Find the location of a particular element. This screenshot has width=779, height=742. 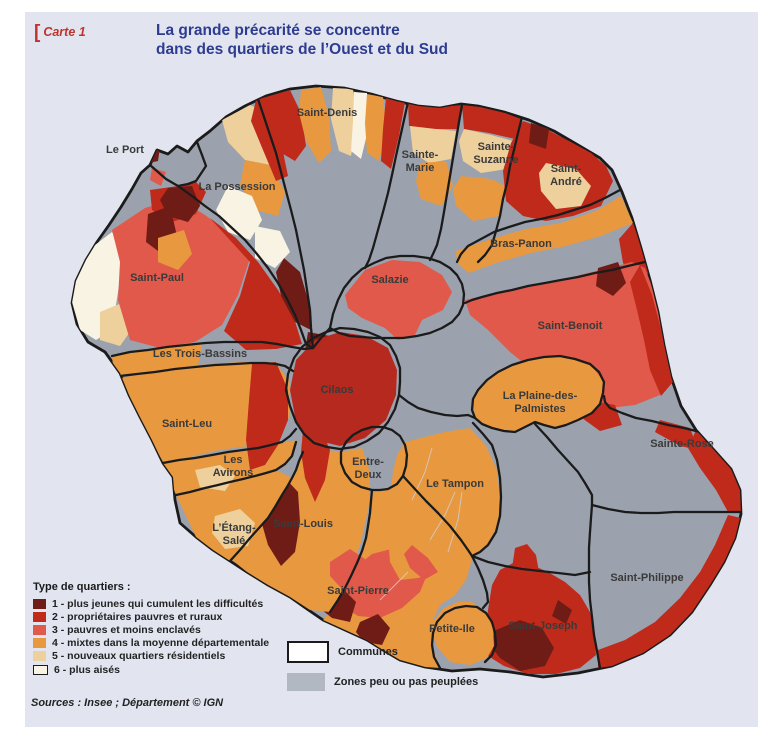

commune-label-saint-andre: Saint-André is located at coordinates (566, 175).